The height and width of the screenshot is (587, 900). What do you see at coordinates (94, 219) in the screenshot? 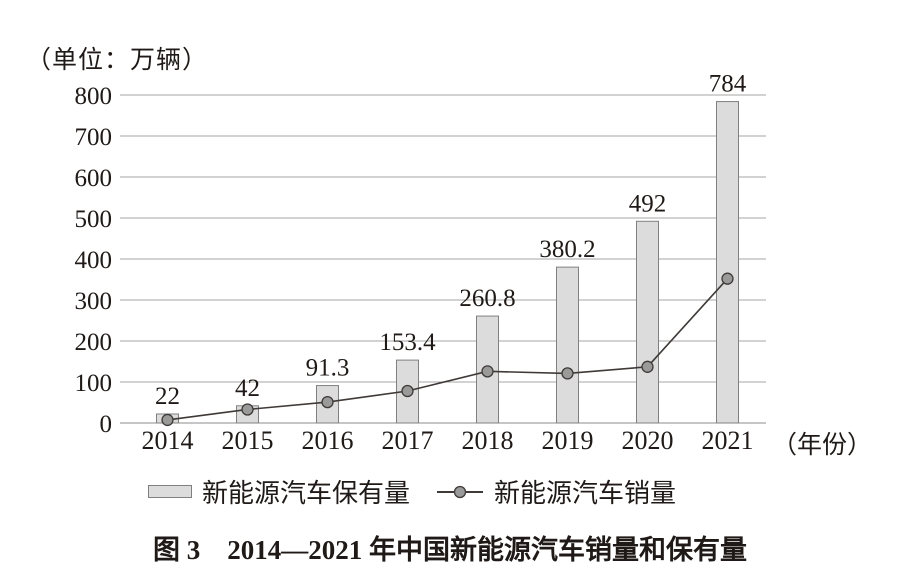
I see `y-tick-label: 500` at bounding box center [94, 219].